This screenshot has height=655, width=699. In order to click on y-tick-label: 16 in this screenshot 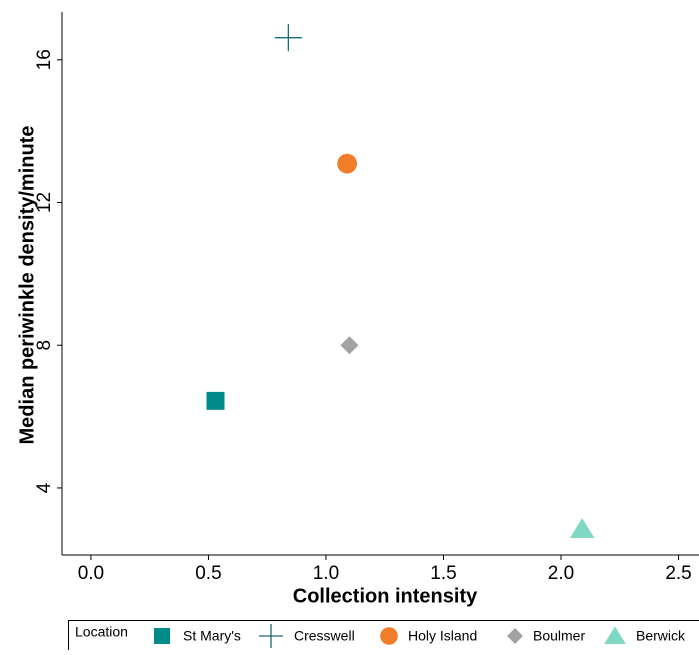, I will do `click(44, 59)`.